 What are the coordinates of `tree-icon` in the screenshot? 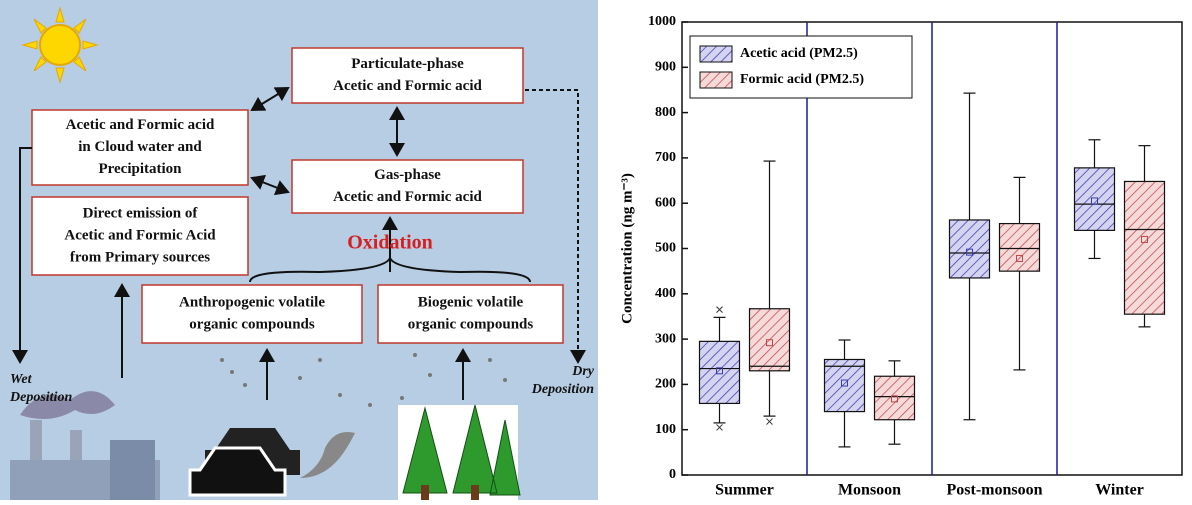 It's located at (459, 452).